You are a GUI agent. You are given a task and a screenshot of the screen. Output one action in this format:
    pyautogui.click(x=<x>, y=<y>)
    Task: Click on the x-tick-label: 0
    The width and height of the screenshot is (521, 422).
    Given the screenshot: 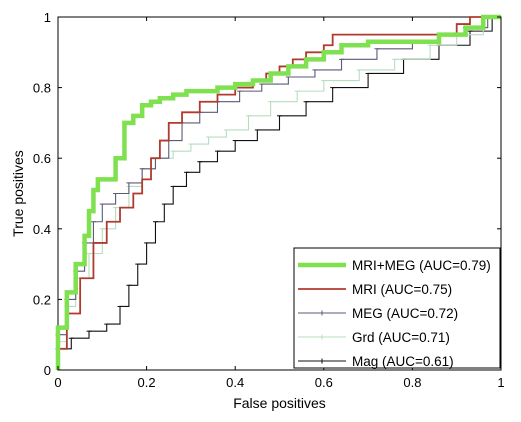 What is the action you would take?
    pyautogui.click(x=57, y=382)
    